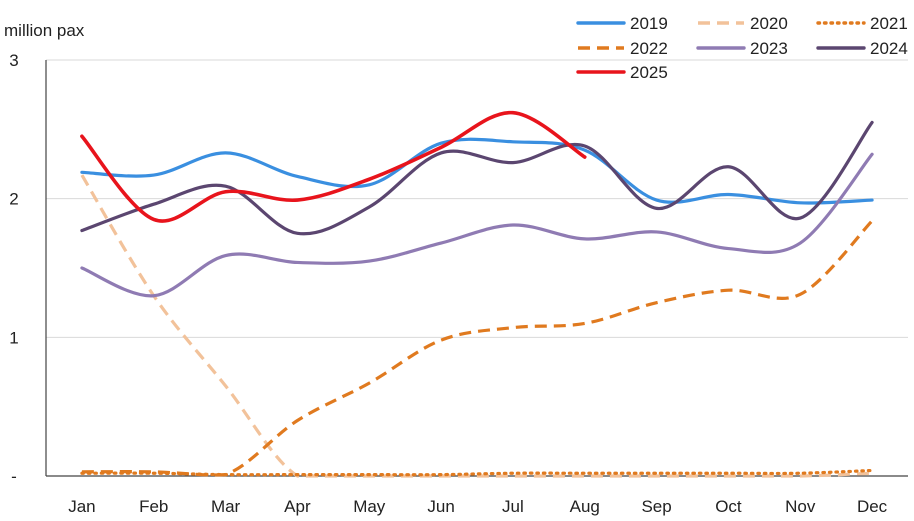 This screenshot has width=914, height=521. What do you see at coordinates (649, 72) in the screenshot?
I see `legend-label: 2025` at bounding box center [649, 72].